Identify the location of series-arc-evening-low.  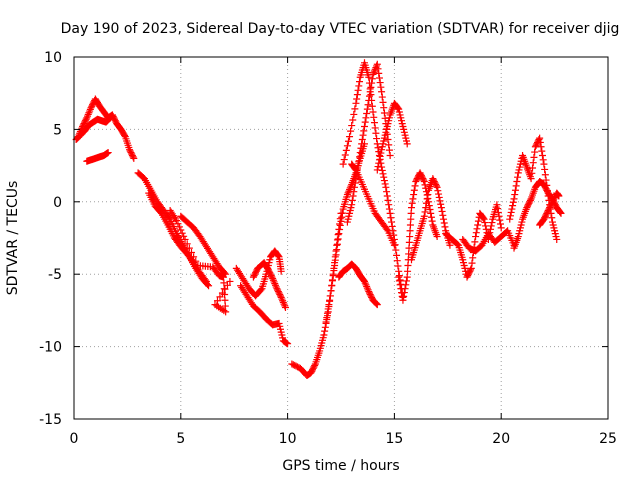
(488, 241).